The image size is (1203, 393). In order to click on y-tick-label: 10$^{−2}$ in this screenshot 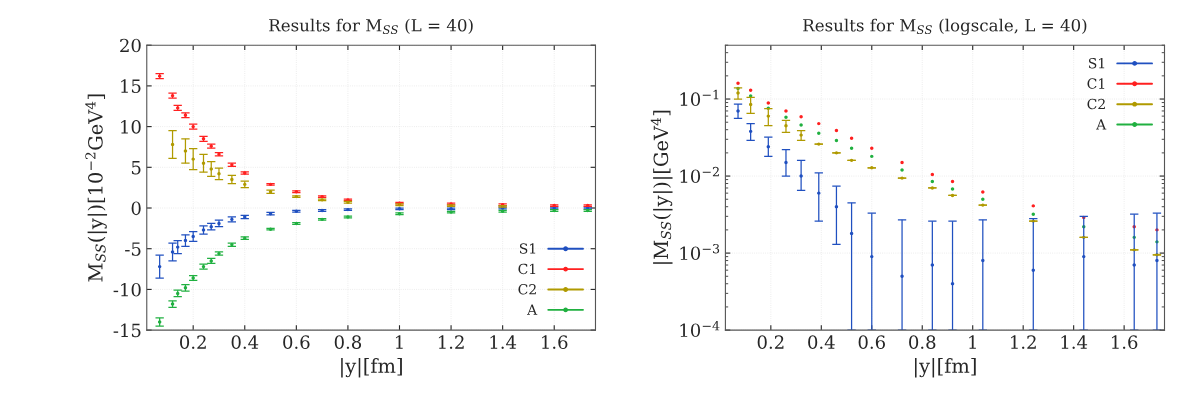, I will do `click(699, 175)`.